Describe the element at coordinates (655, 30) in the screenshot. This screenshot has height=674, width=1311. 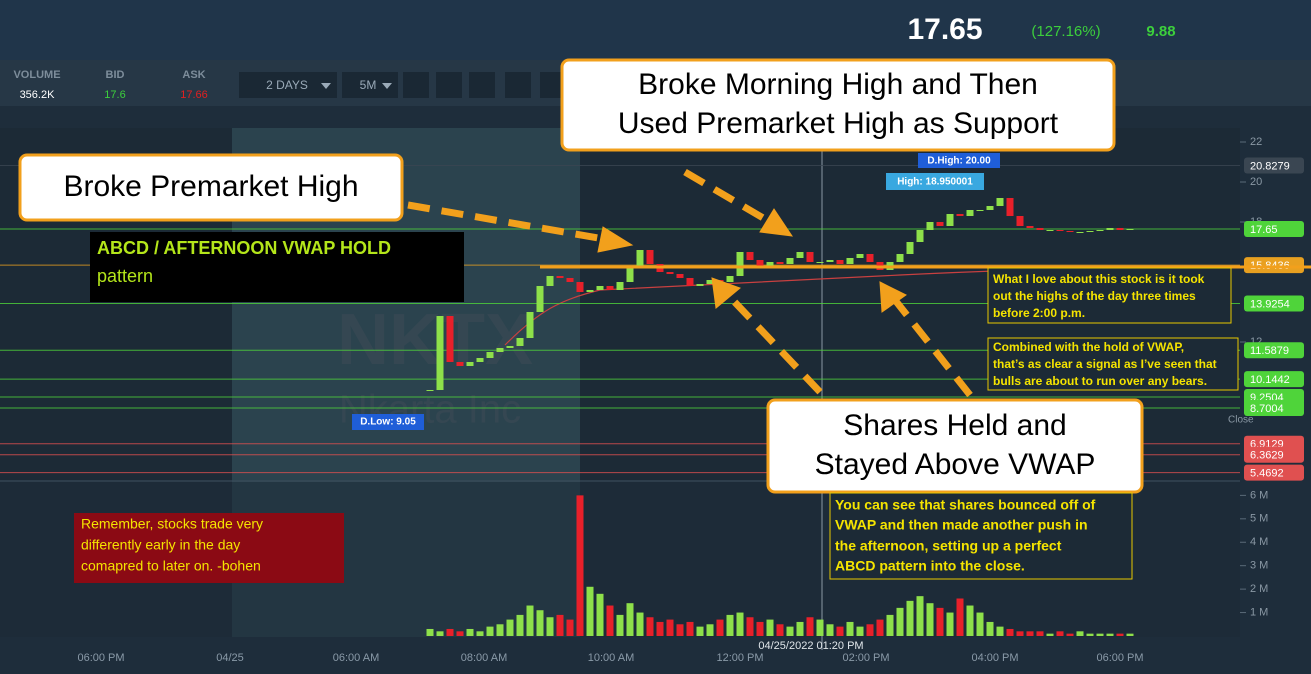
I see `header-bar` at that location.